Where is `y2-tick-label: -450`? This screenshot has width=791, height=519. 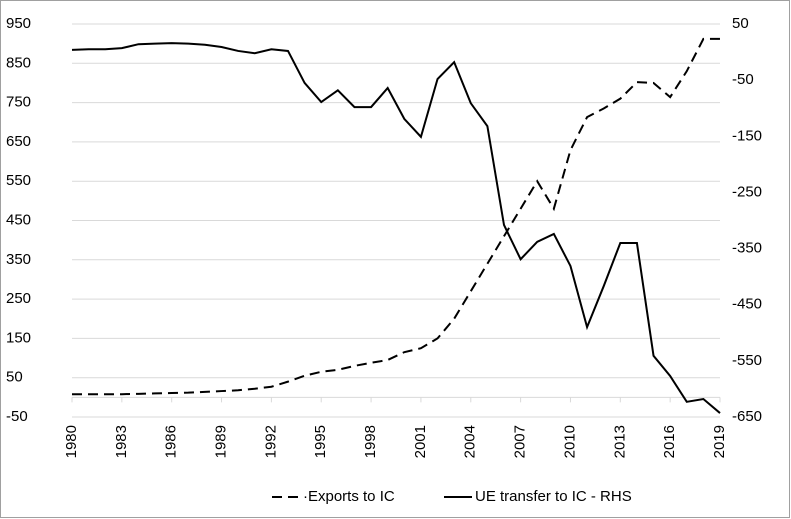 y2-tick-label: -450 is located at coordinates (747, 304).